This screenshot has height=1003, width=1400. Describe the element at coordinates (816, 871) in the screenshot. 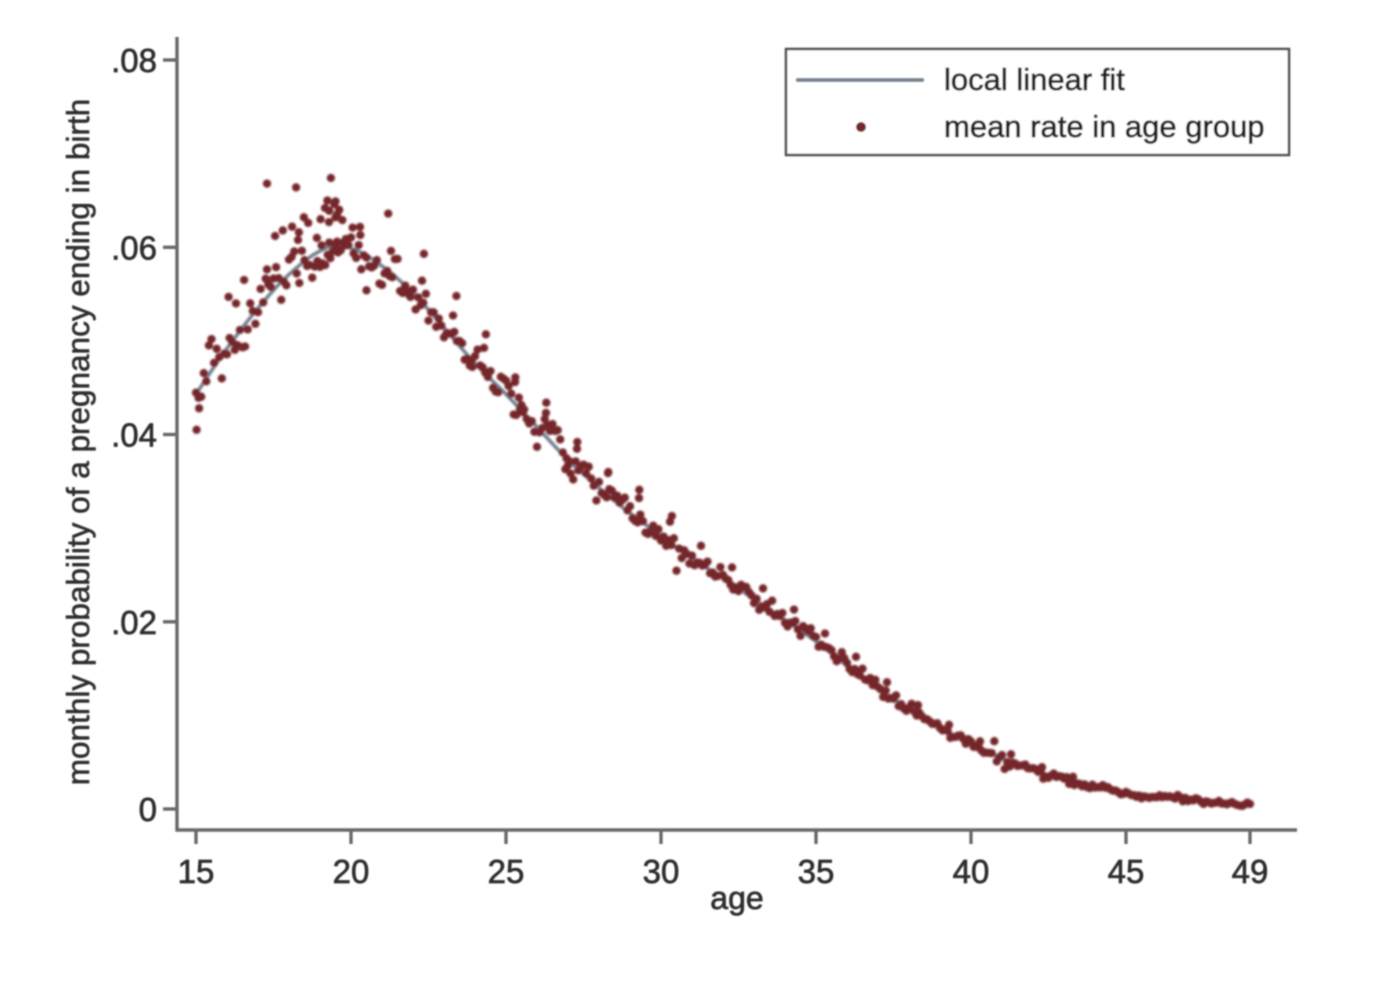

I see `svg-text: 35` at that location.